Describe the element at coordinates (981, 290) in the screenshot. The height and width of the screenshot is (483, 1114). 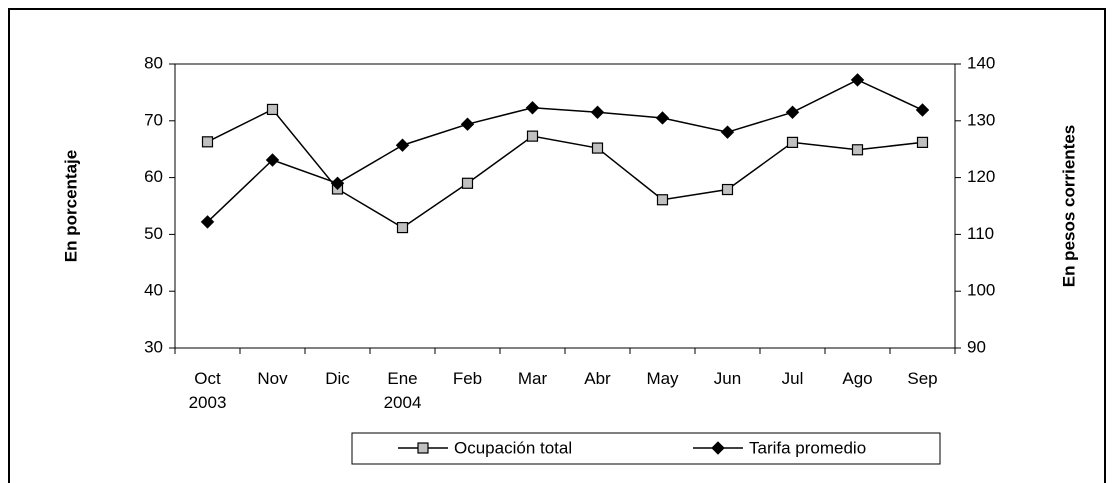
I see `y2-tick-label: 100` at that location.